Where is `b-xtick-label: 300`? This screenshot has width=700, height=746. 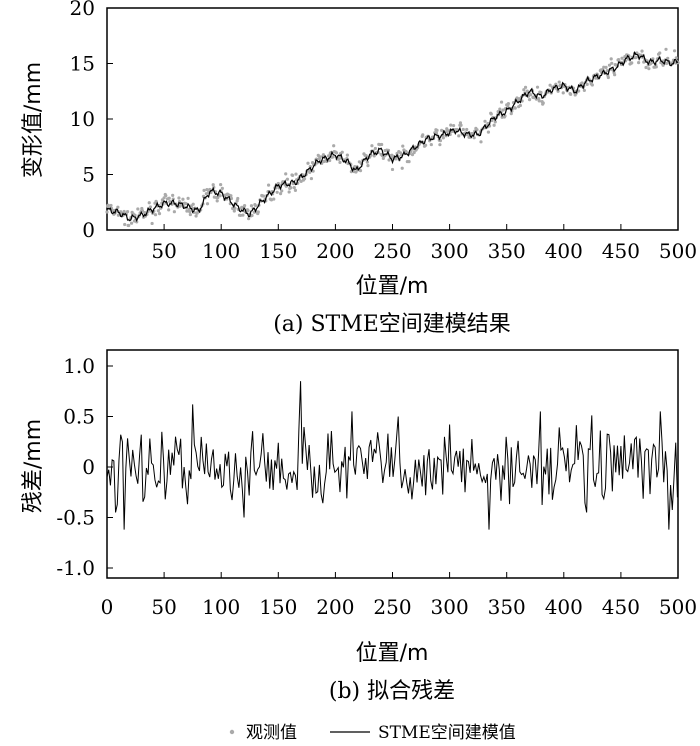
b-xtick-label: 300 is located at coordinates (450, 607).